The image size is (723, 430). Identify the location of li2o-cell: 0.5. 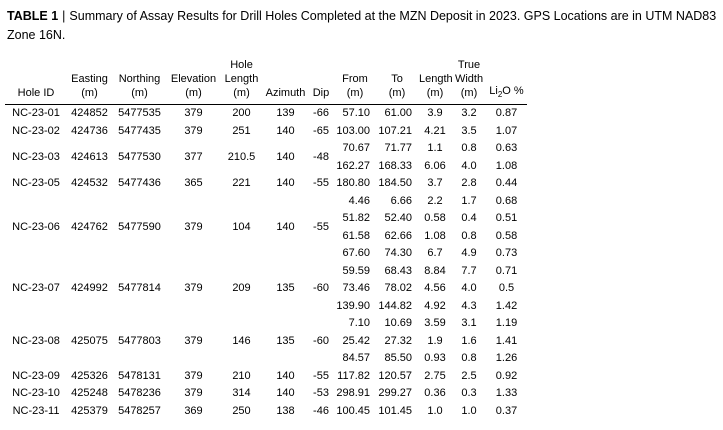
(506, 288).